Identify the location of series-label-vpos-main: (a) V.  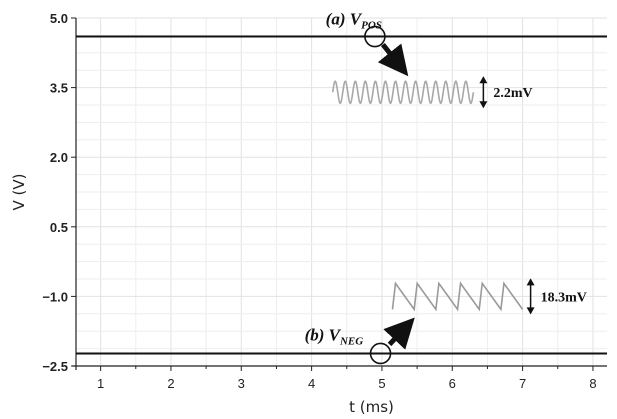
(344, 19).